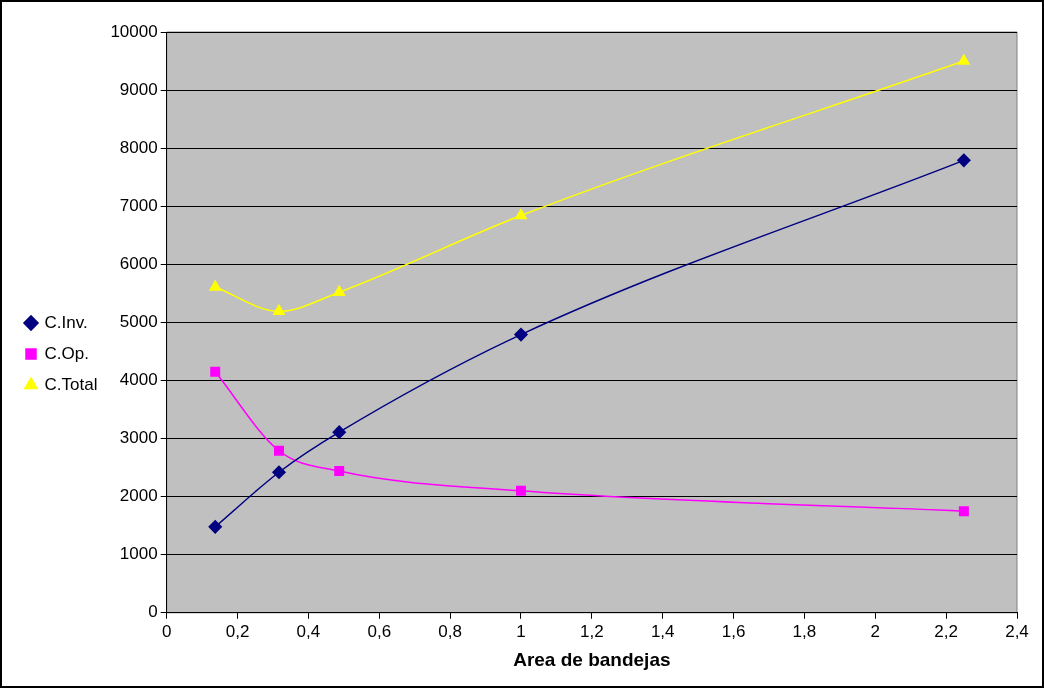  I want to click on x-tick-label: 2,4, so click(1017, 631).